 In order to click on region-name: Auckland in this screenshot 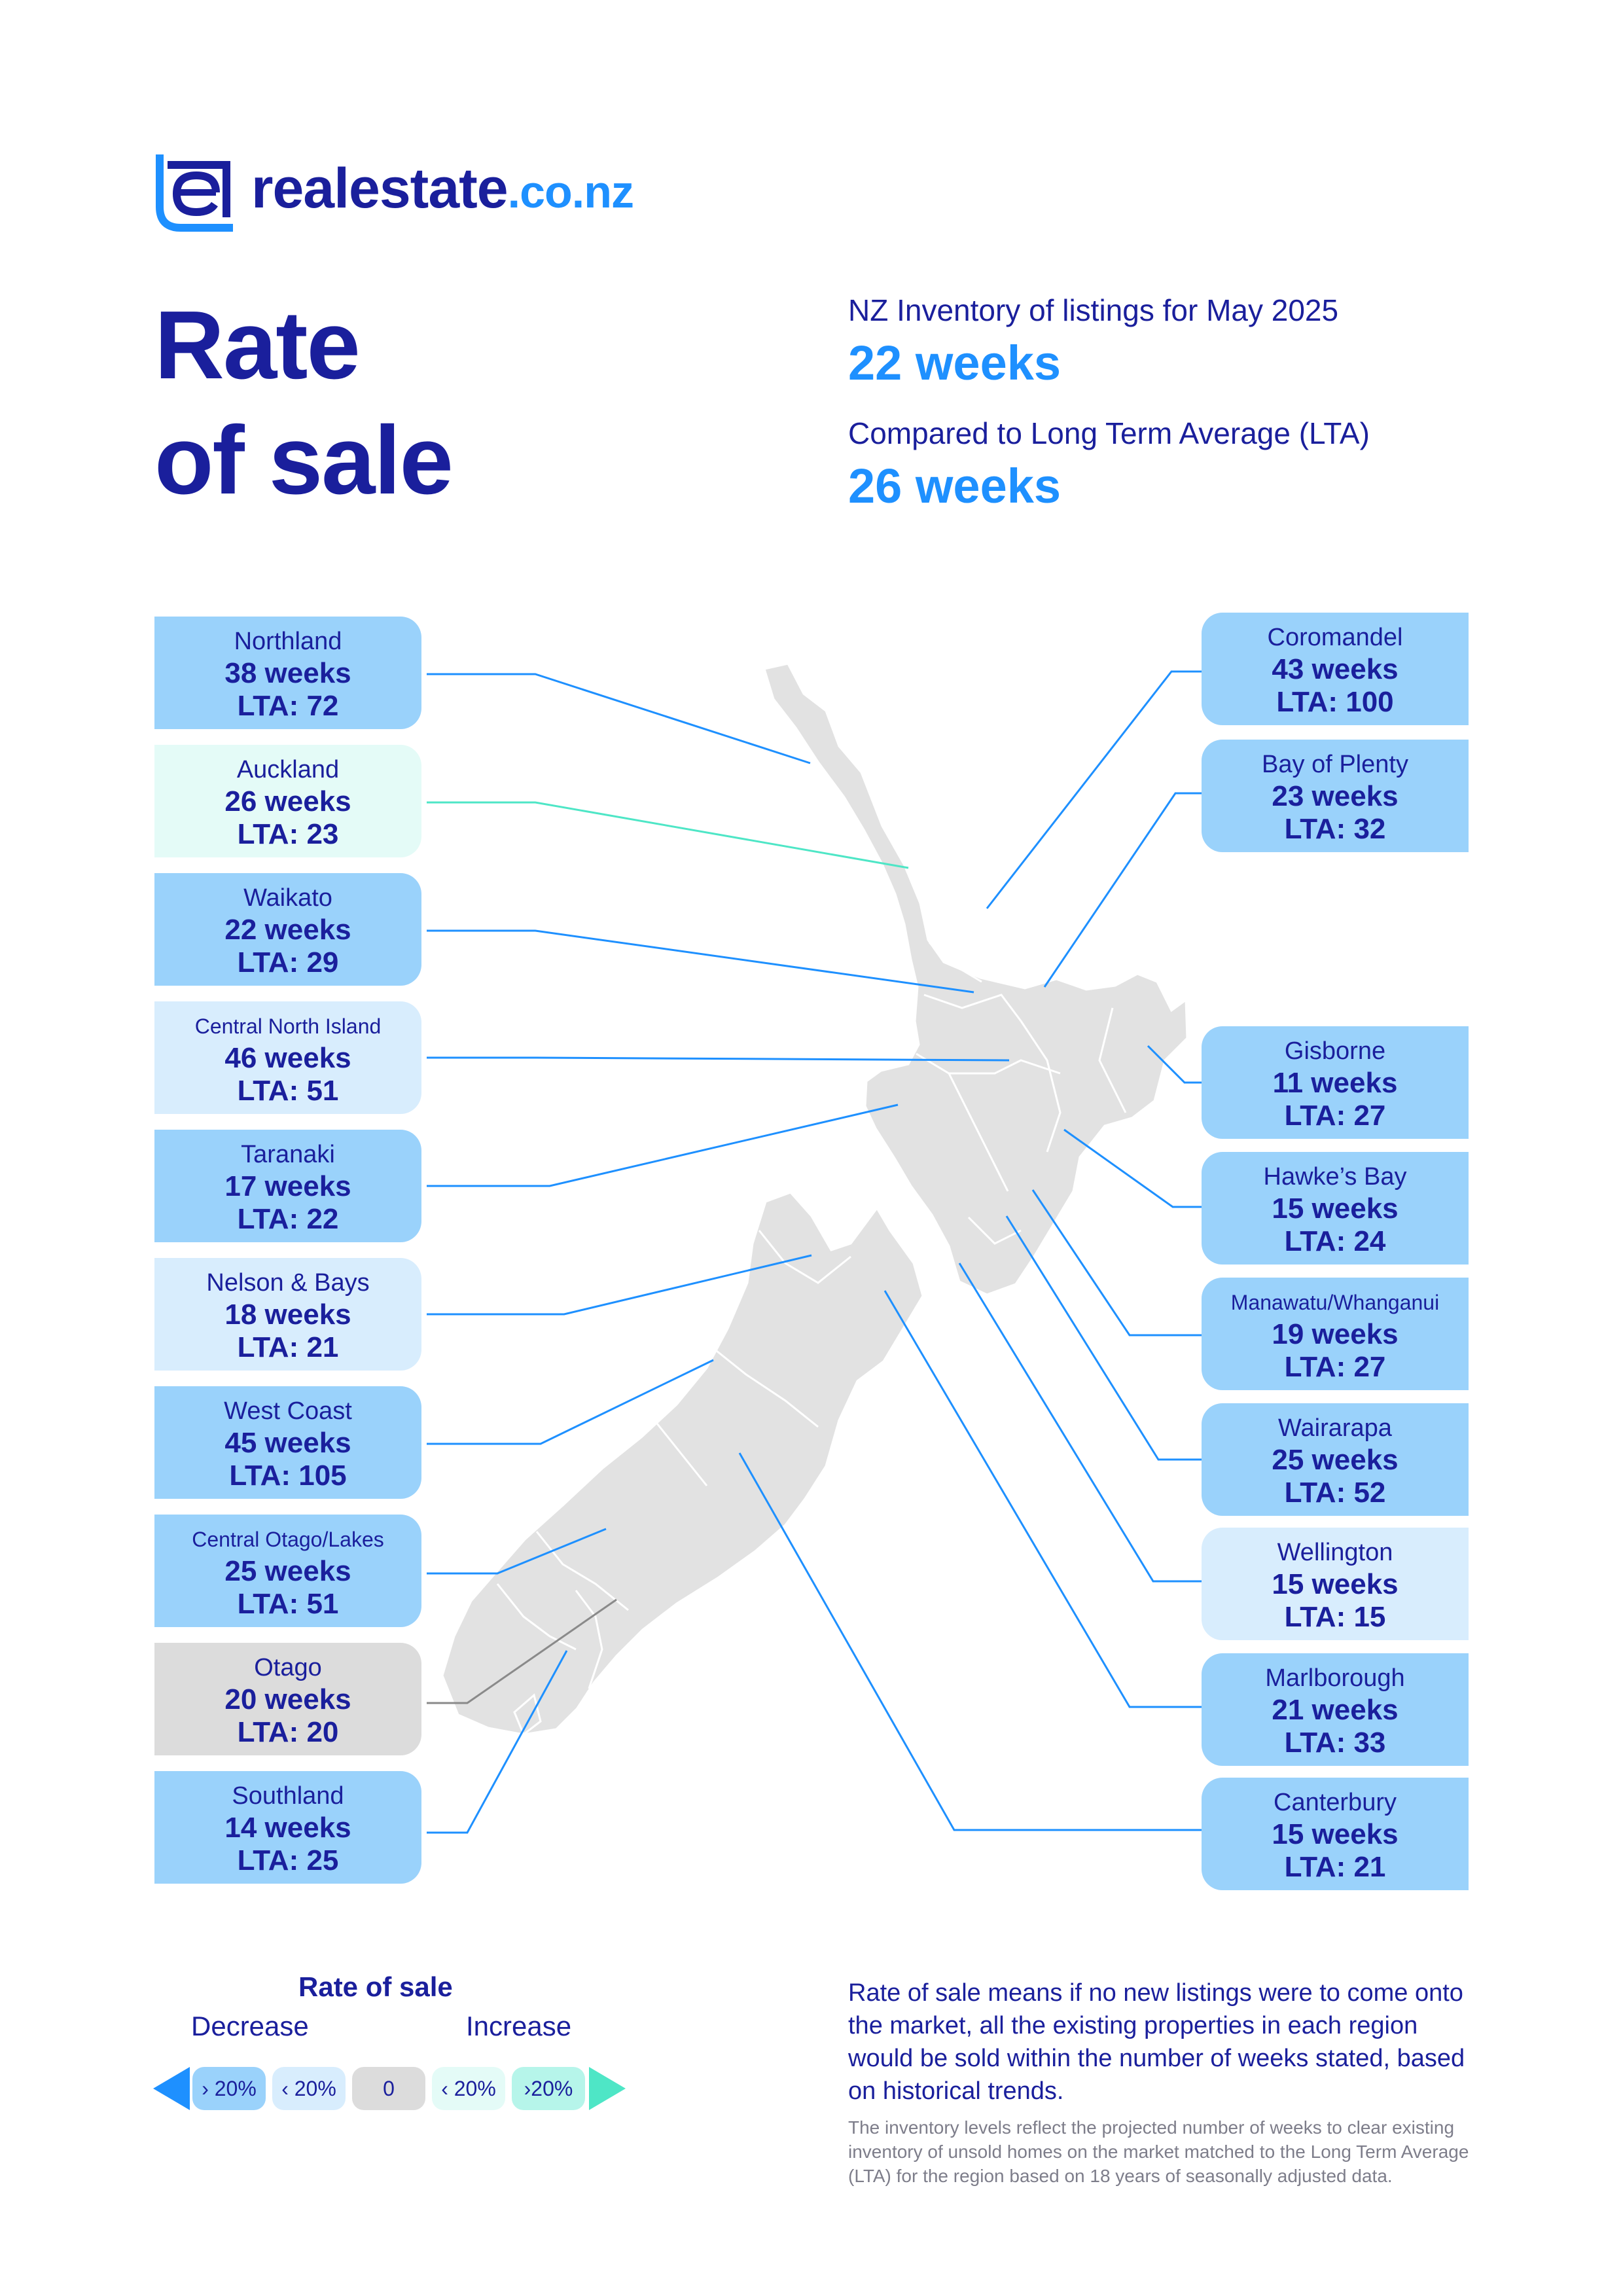, I will do `click(288, 769)`.